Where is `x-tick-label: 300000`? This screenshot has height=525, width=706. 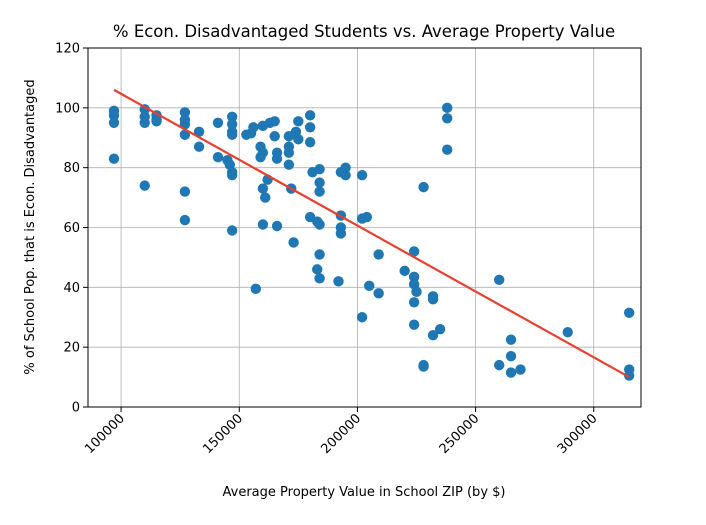
x-tick-label: 300000 is located at coordinates (578, 434).